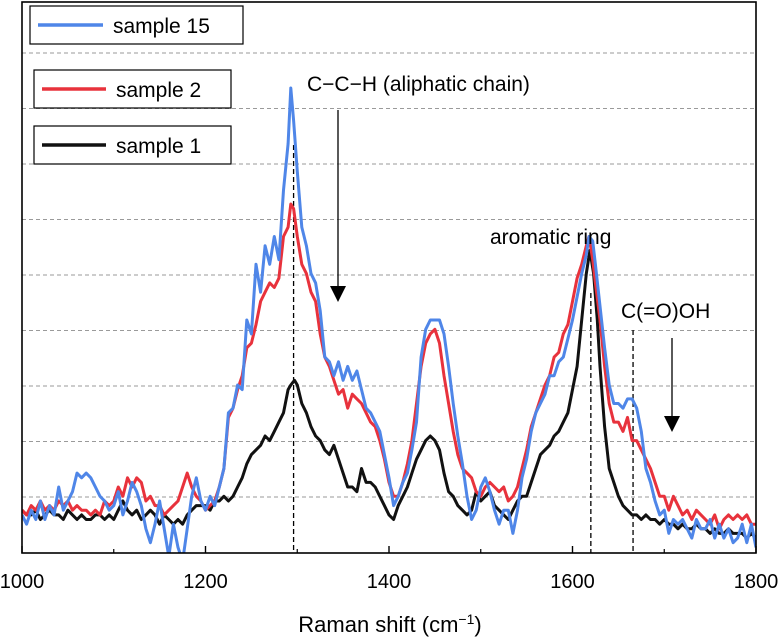  I want to click on legend-label-sample-2: sample 2, so click(158, 90).